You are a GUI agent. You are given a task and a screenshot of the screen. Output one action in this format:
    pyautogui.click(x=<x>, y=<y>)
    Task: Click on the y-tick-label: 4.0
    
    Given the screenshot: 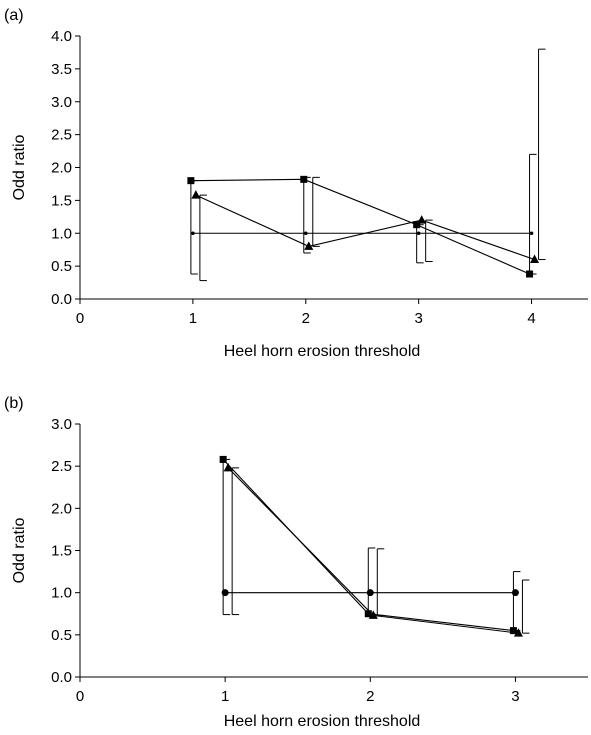 What is the action you would take?
    pyautogui.click(x=61, y=36)
    